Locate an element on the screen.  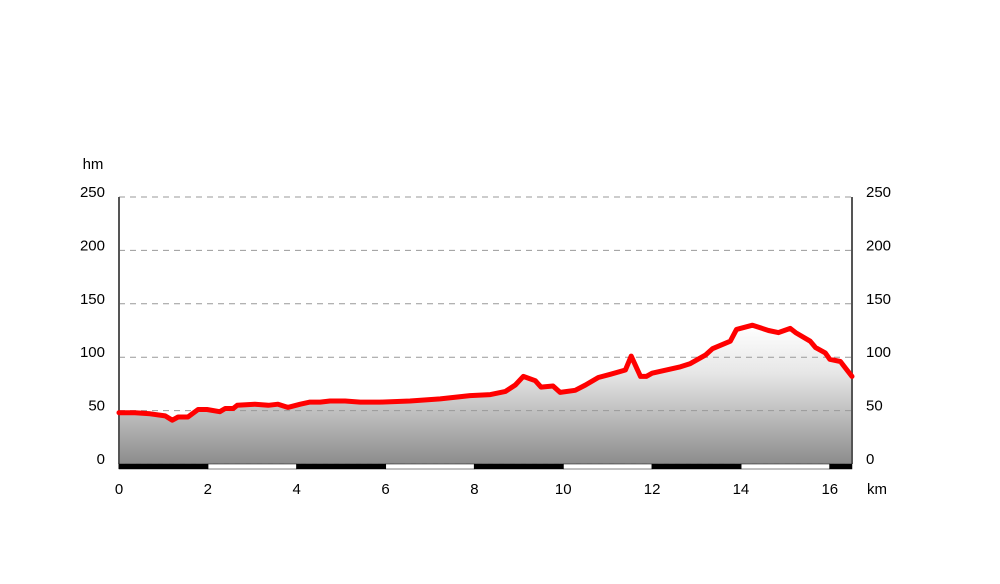
x-tick-label: 14 is located at coordinates (741, 489).